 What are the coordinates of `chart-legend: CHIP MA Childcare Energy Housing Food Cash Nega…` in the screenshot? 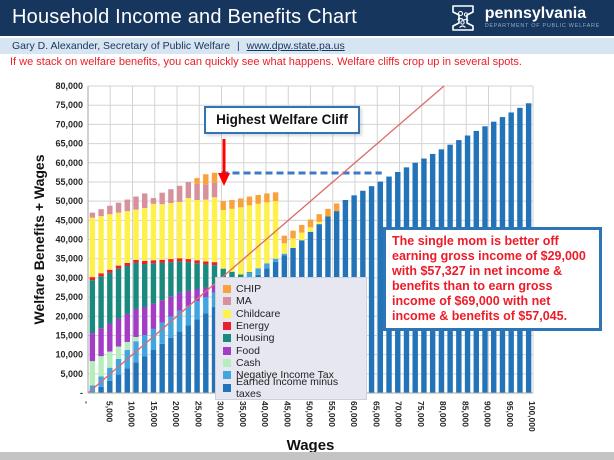 It's located at (291, 338).